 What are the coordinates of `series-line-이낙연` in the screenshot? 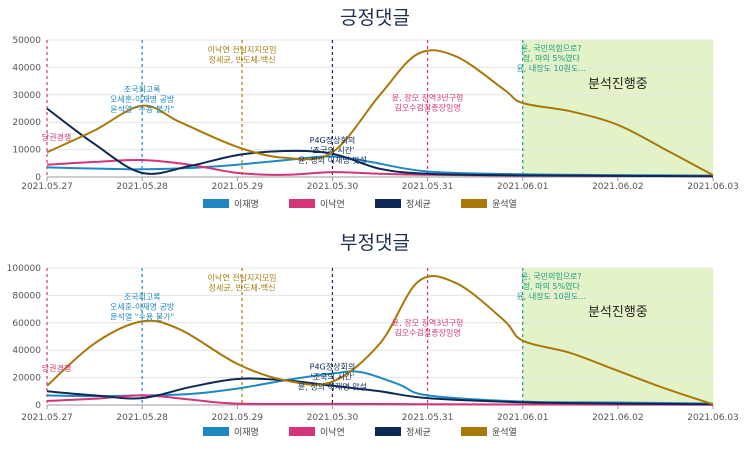 It's located at (380, 400).